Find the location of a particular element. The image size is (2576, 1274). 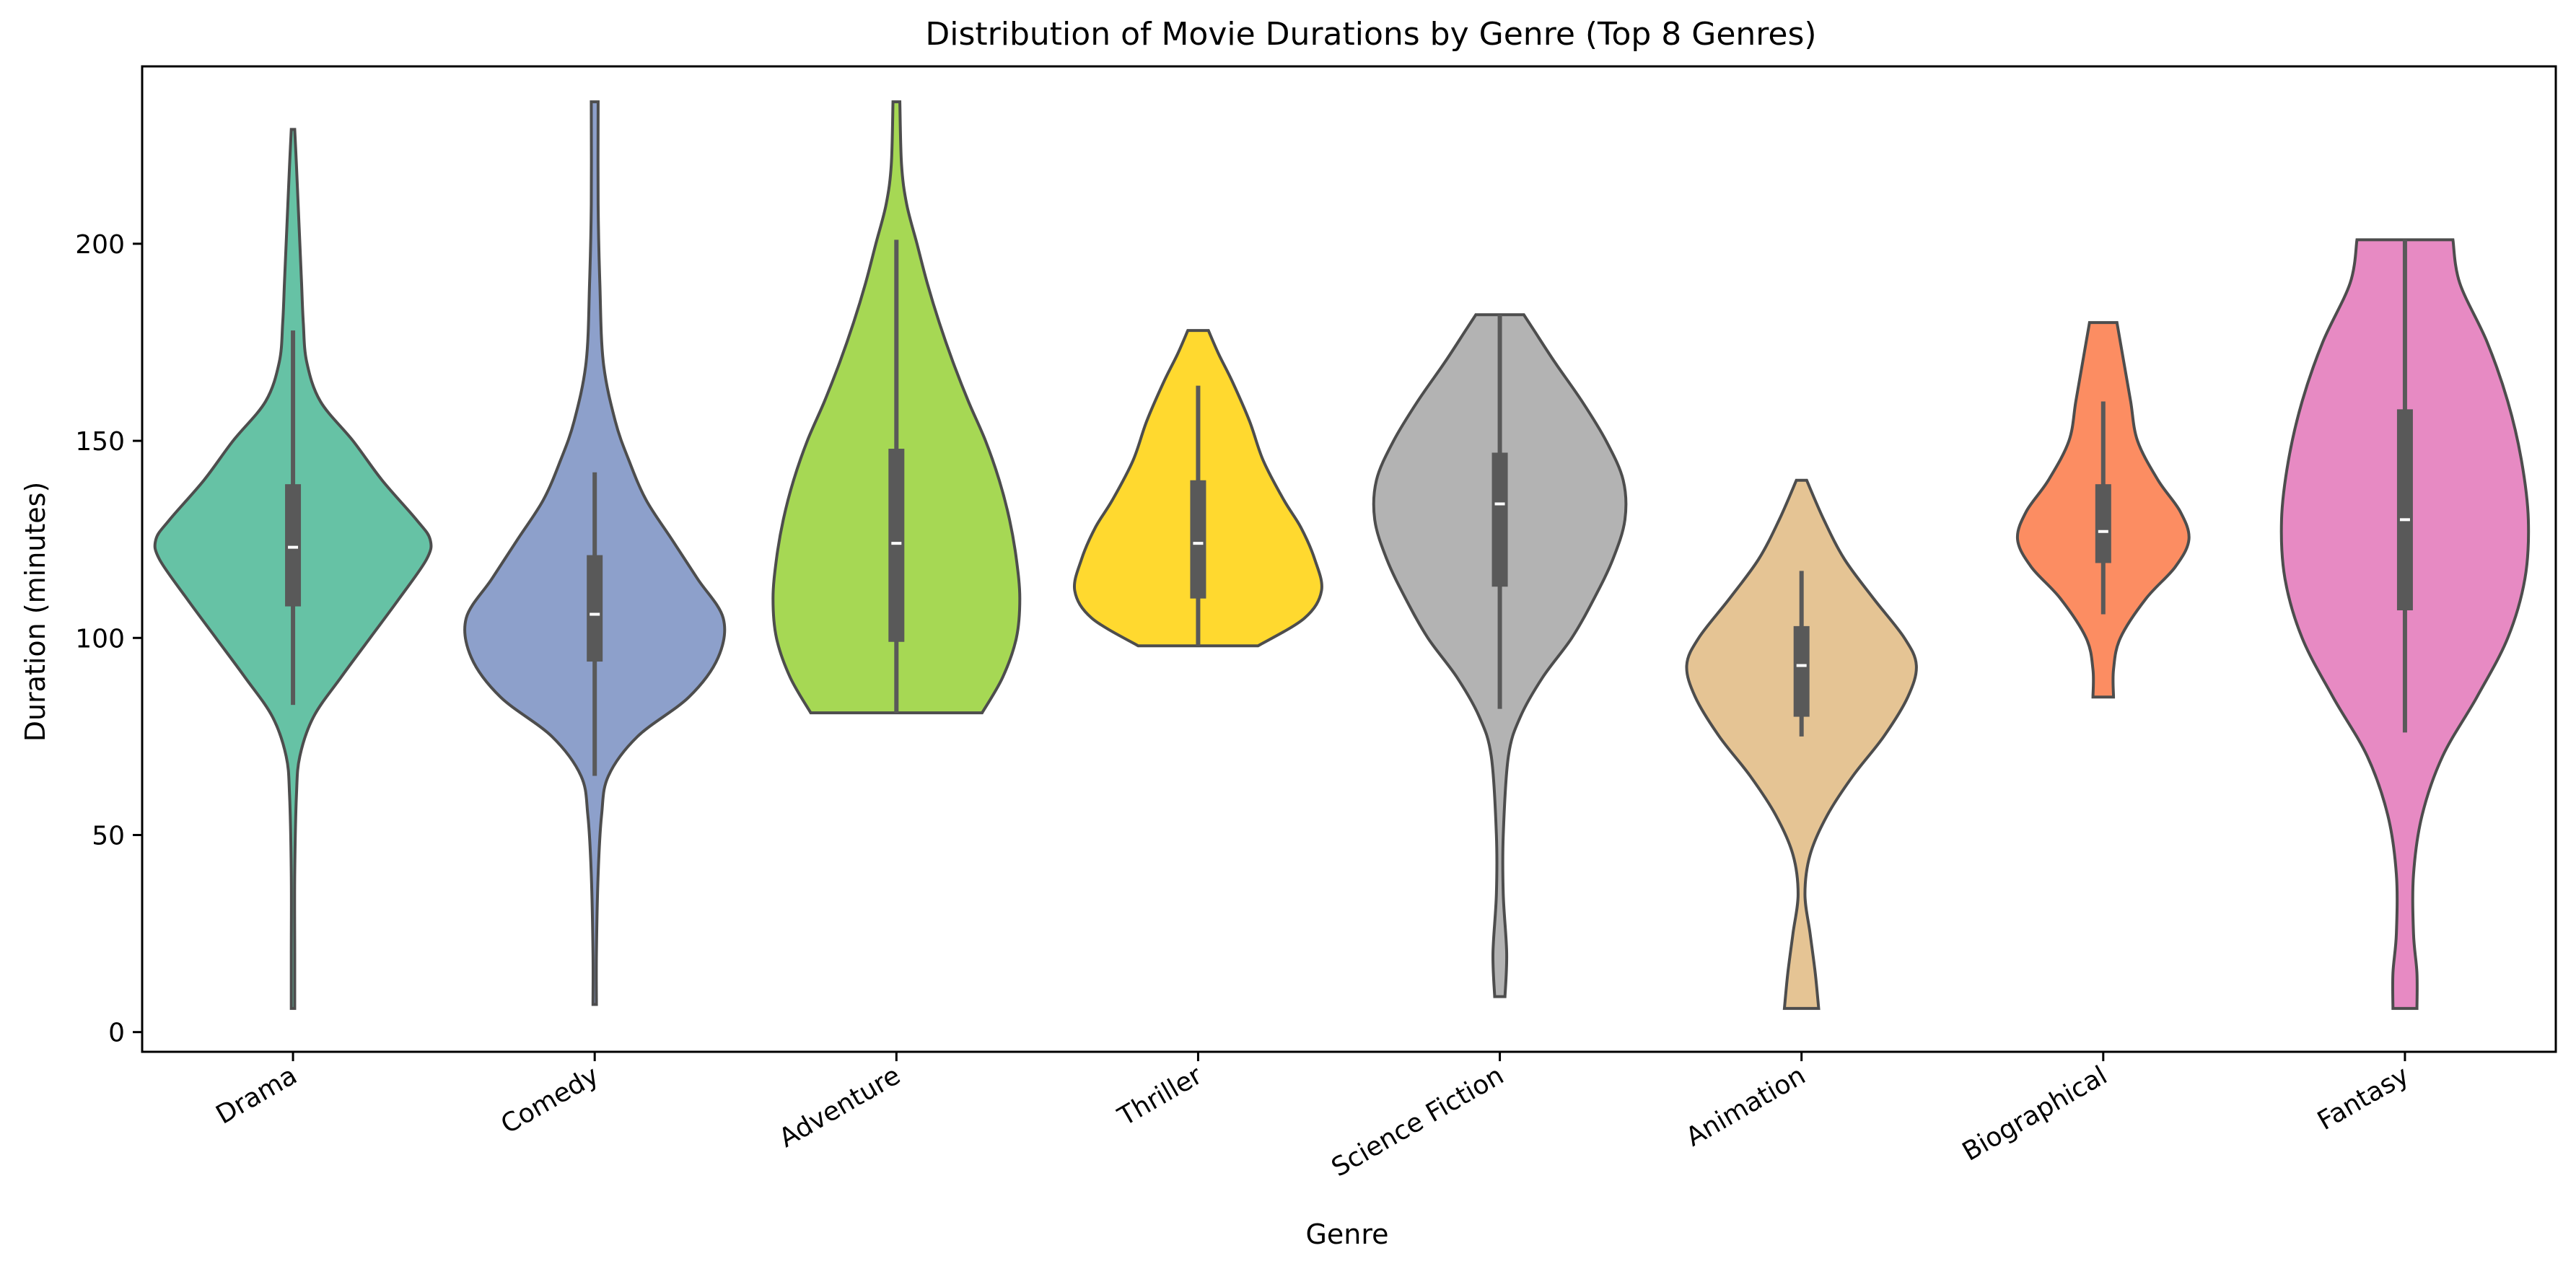

x-tick-label: Adventure is located at coordinates (840, 1107).